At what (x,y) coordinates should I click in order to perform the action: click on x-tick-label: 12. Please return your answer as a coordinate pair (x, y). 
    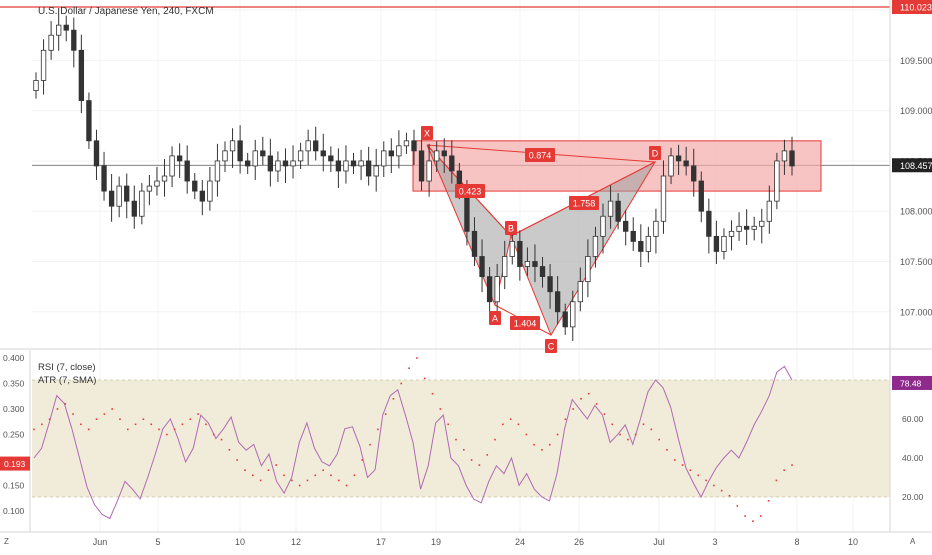
    Looking at the image, I should click on (296, 542).